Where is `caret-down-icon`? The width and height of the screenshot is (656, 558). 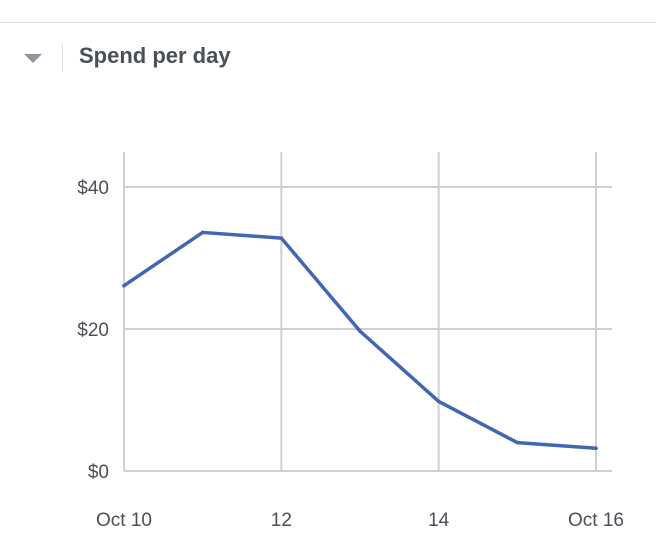 caret-down-icon is located at coordinates (33, 58).